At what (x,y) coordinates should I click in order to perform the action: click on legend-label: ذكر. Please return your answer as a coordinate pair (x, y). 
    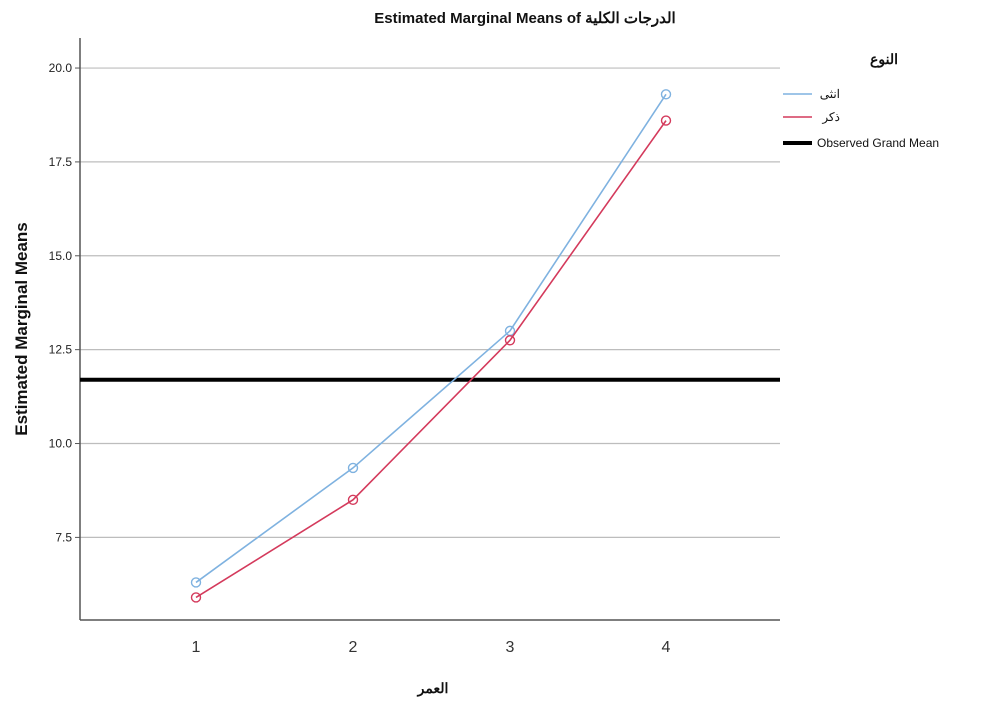
    Looking at the image, I should click on (830, 117).